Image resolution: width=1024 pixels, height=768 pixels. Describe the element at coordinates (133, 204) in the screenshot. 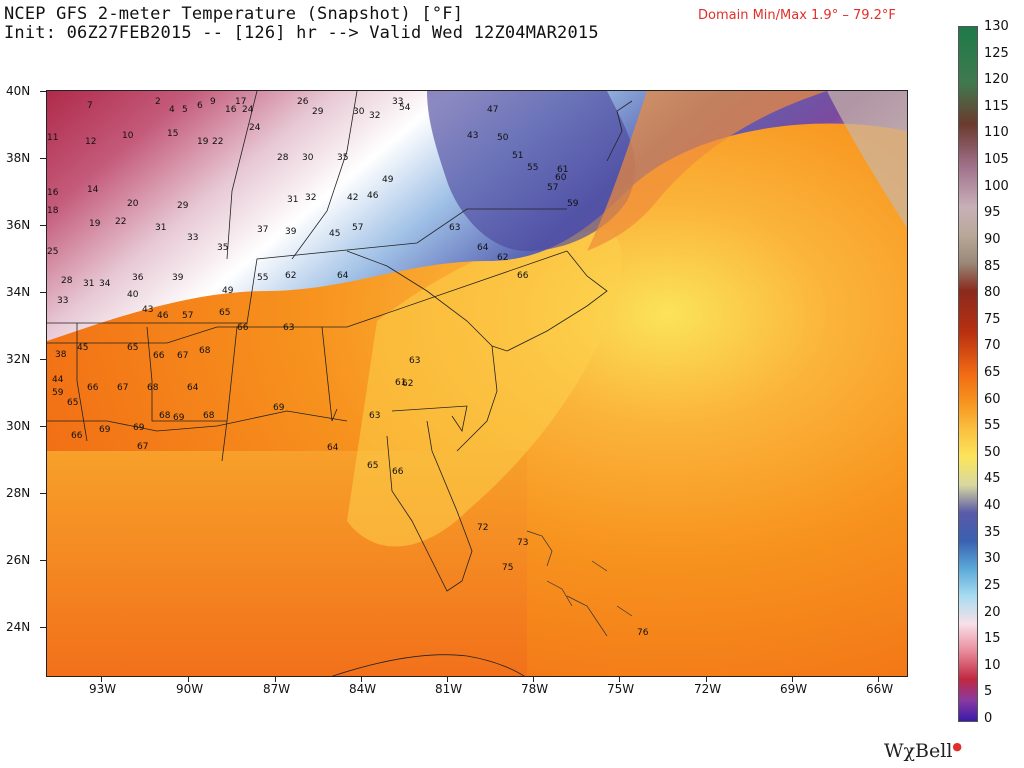

I see `station-temp-label: 20` at that location.